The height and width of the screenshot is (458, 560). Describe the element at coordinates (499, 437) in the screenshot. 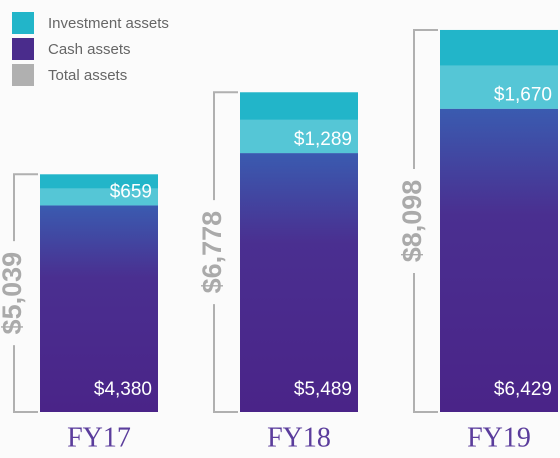

I see `x-tick-label: FY19` at that location.